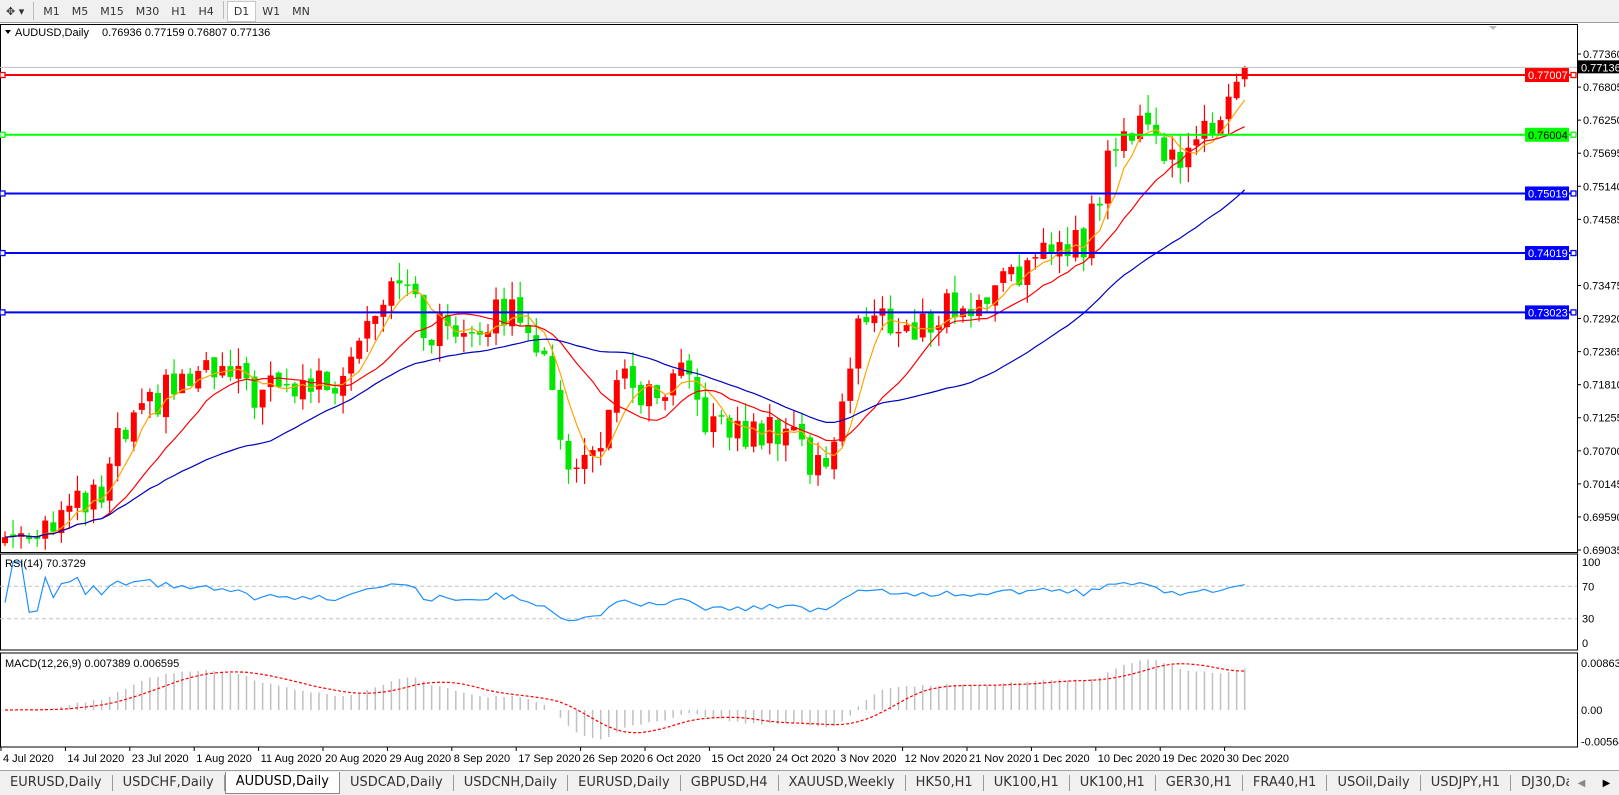 This screenshot has width=1619, height=795. I want to click on tab-audusd-daily: AUDUSD,Daily, so click(282, 783).